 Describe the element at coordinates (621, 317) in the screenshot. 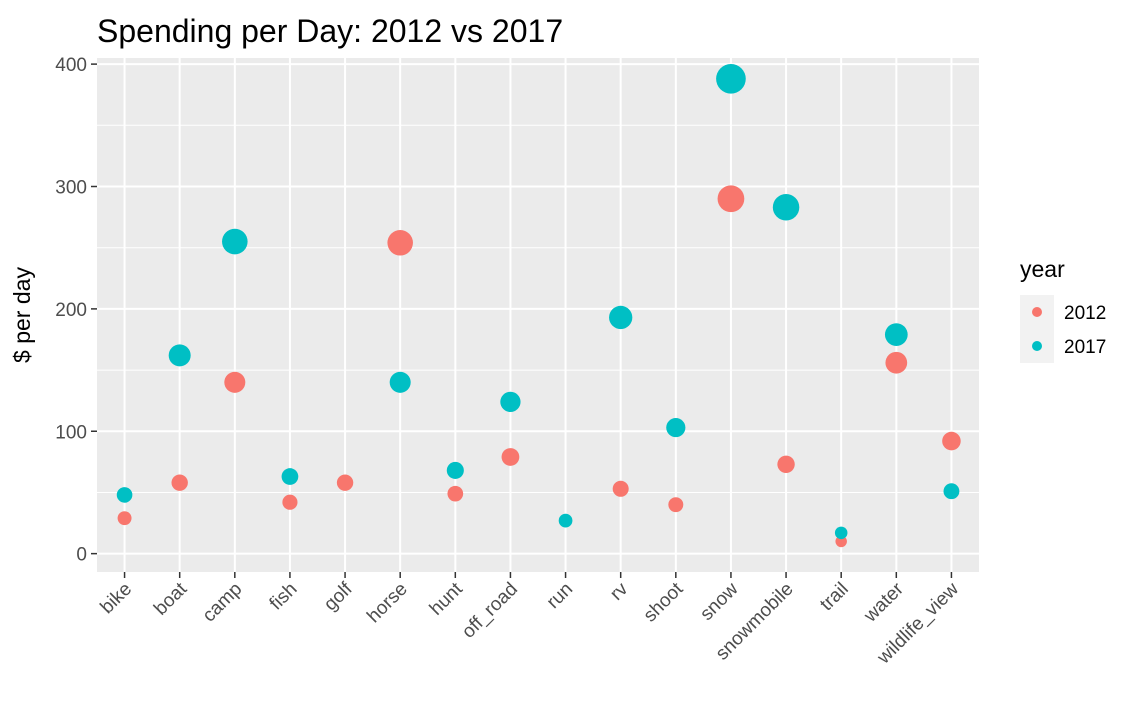

I see `point-2017-rv` at that location.